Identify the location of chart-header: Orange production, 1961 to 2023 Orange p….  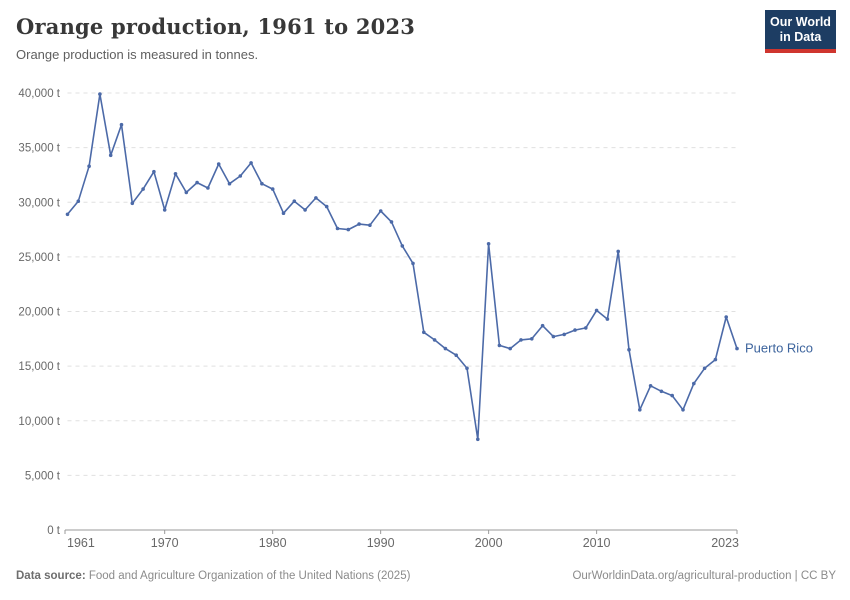
(215, 38).